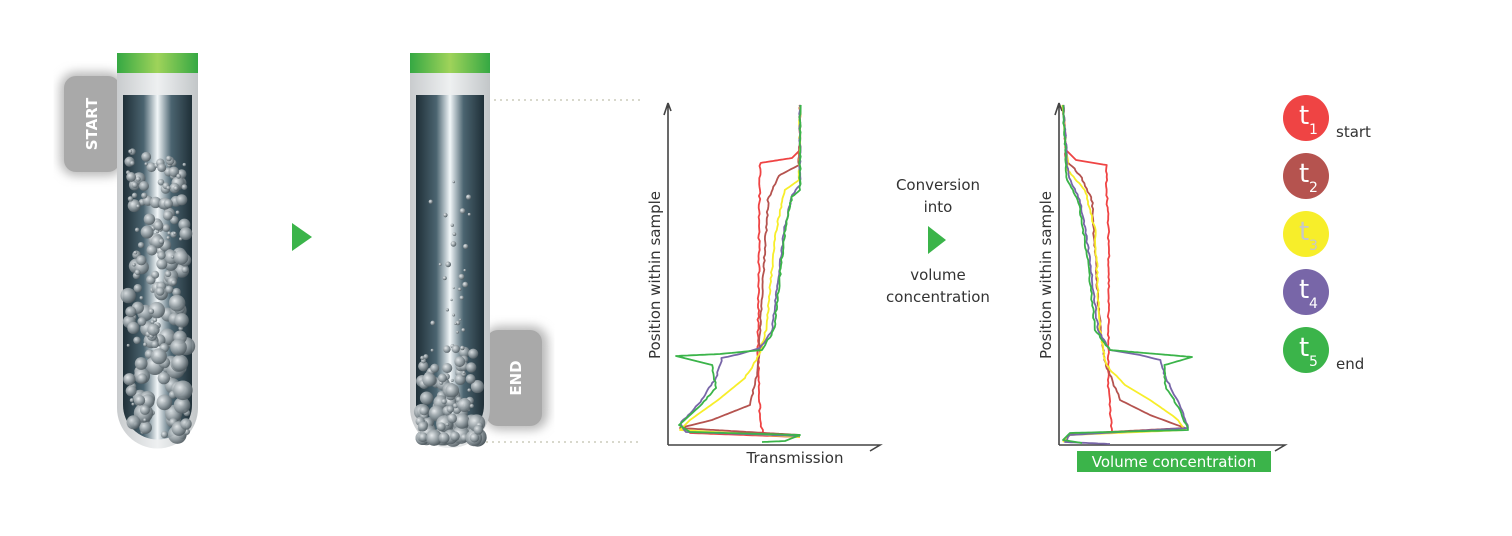  I want to click on legend-note: end, so click(1350, 364).